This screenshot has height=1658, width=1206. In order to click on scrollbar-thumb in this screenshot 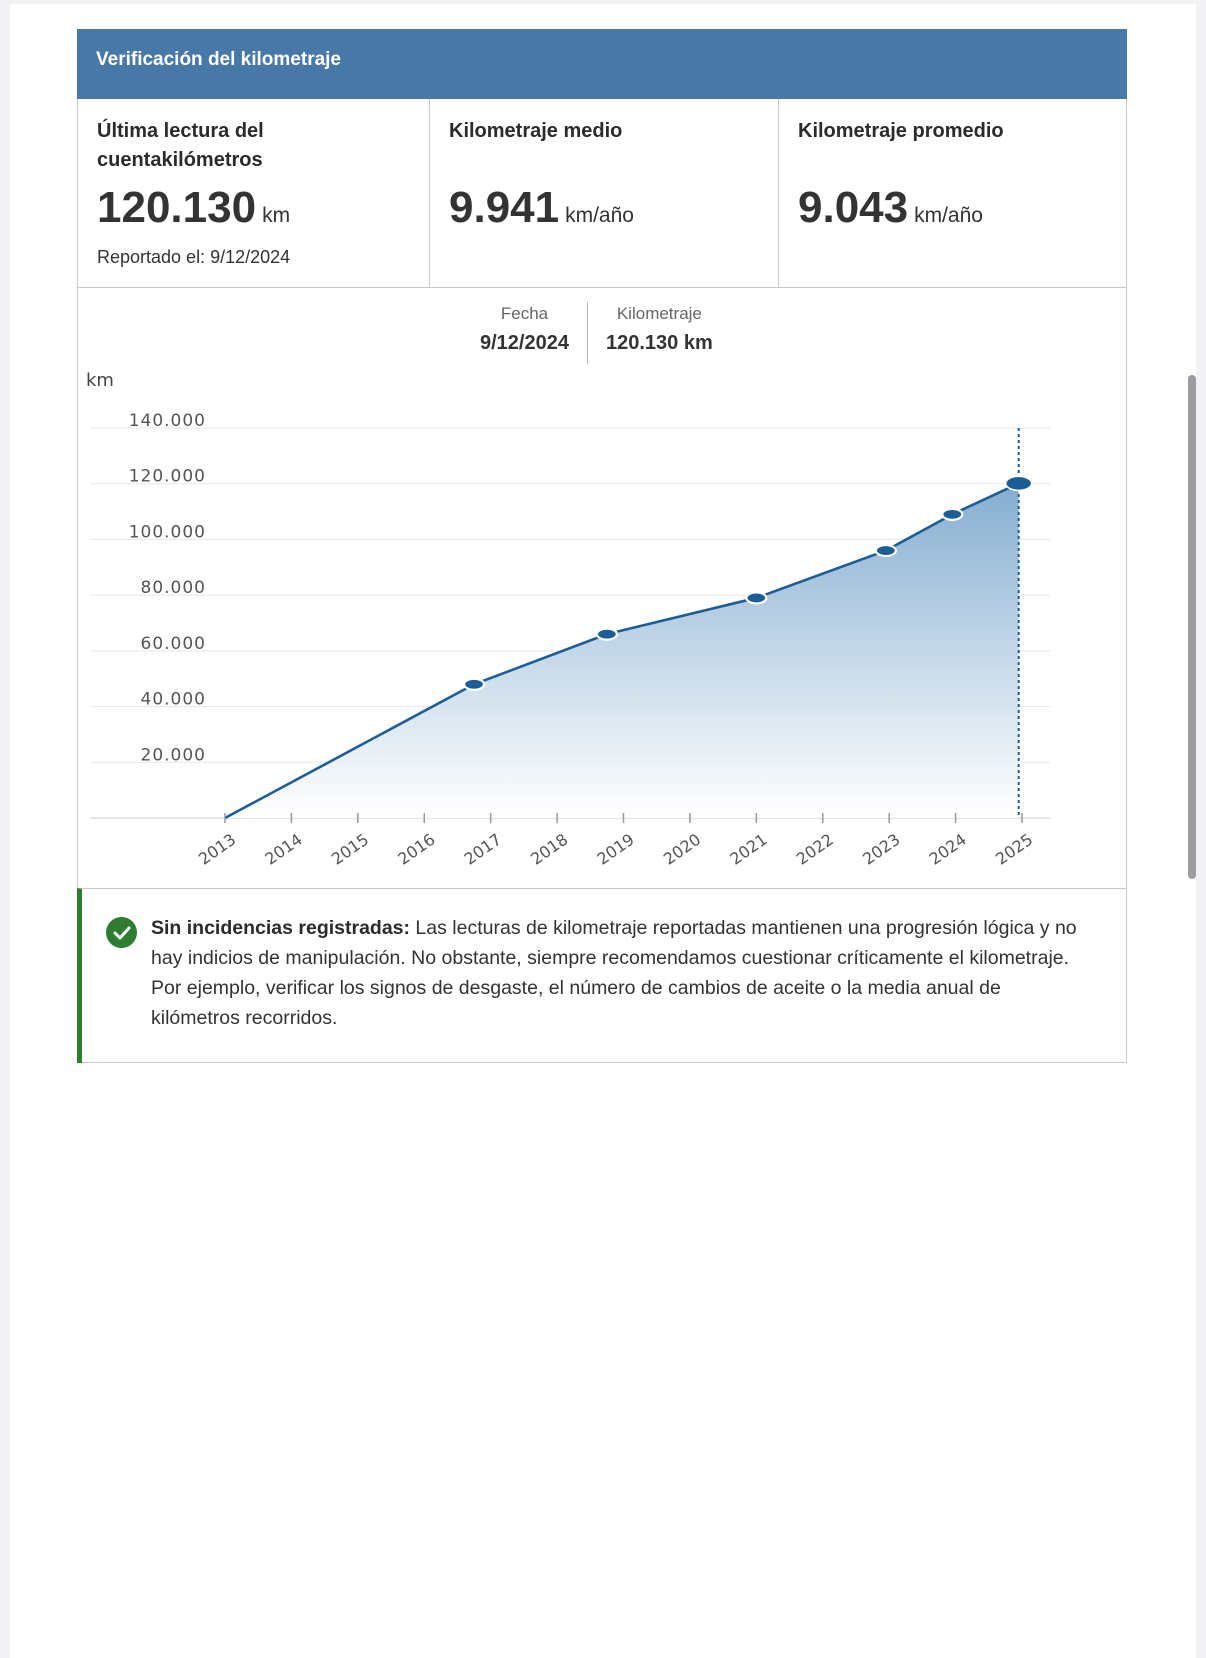, I will do `click(1192, 627)`.